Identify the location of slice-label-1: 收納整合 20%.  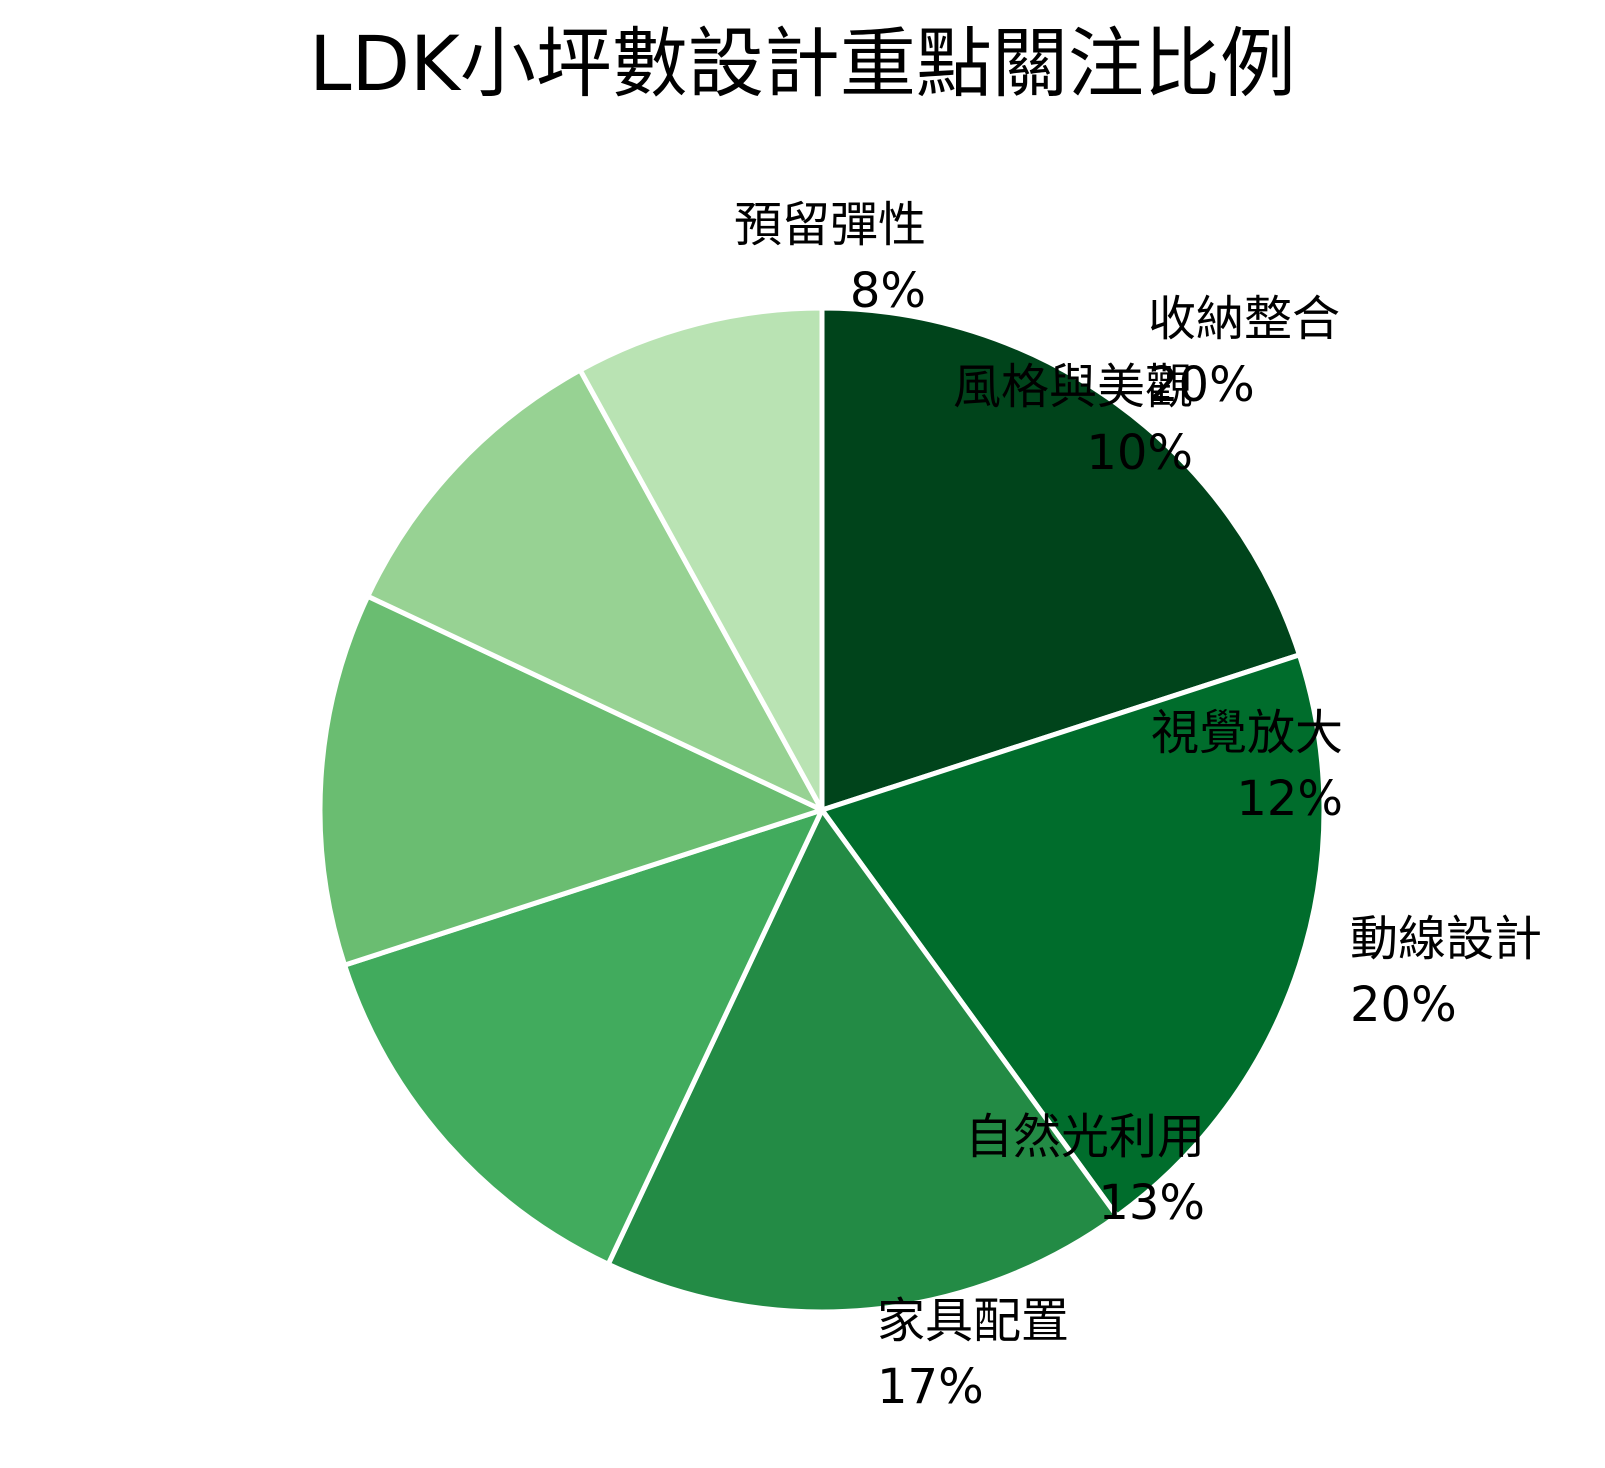
(1244, 352).